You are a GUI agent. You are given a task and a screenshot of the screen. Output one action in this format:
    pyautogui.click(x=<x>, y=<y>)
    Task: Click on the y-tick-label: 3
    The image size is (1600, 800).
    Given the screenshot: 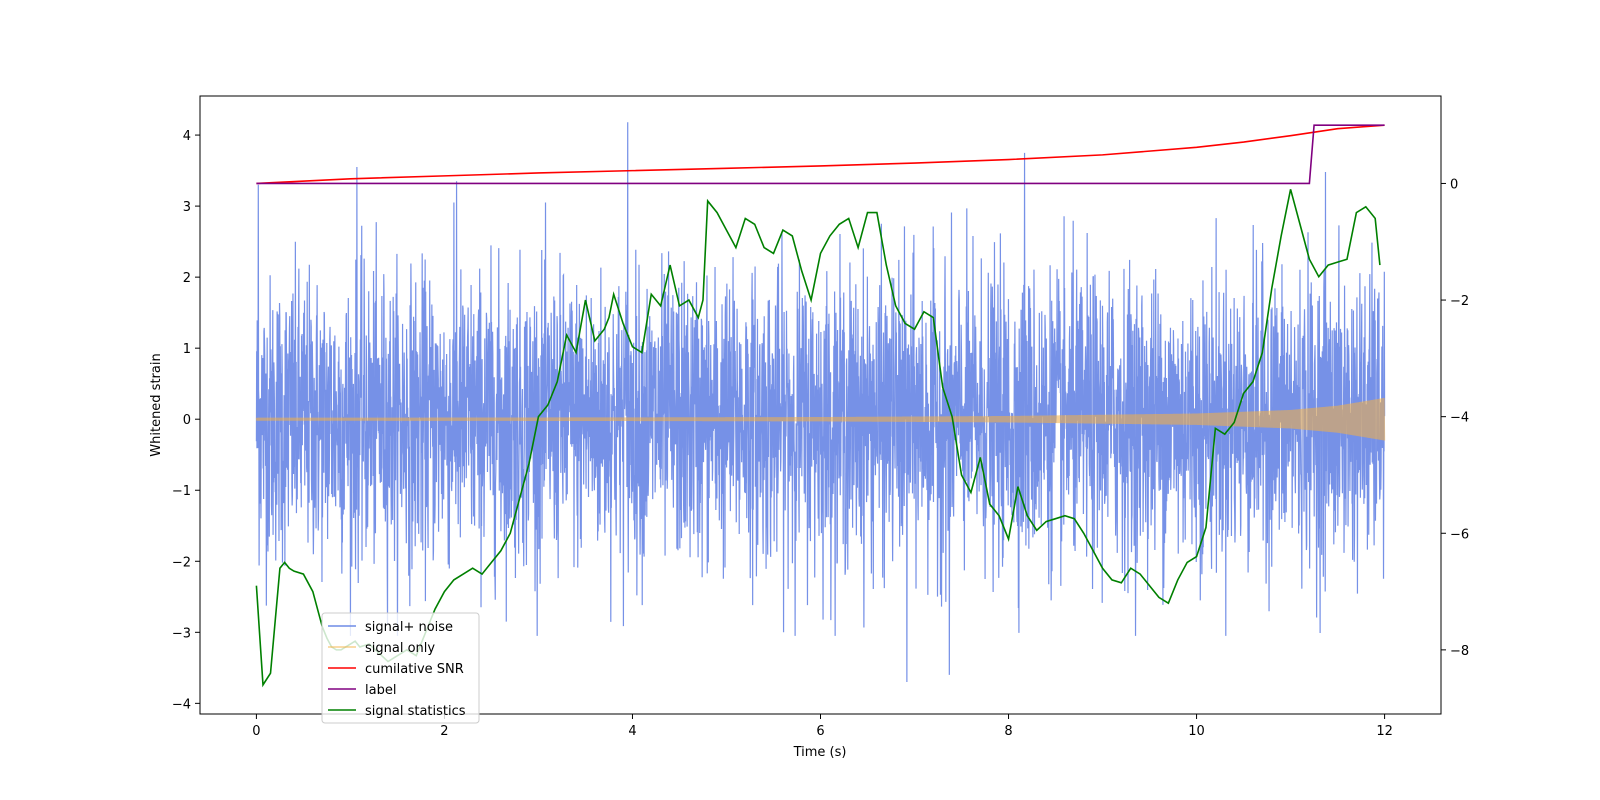 What is the action you would take?
    pyautogui.click(x=187, y=207)
    